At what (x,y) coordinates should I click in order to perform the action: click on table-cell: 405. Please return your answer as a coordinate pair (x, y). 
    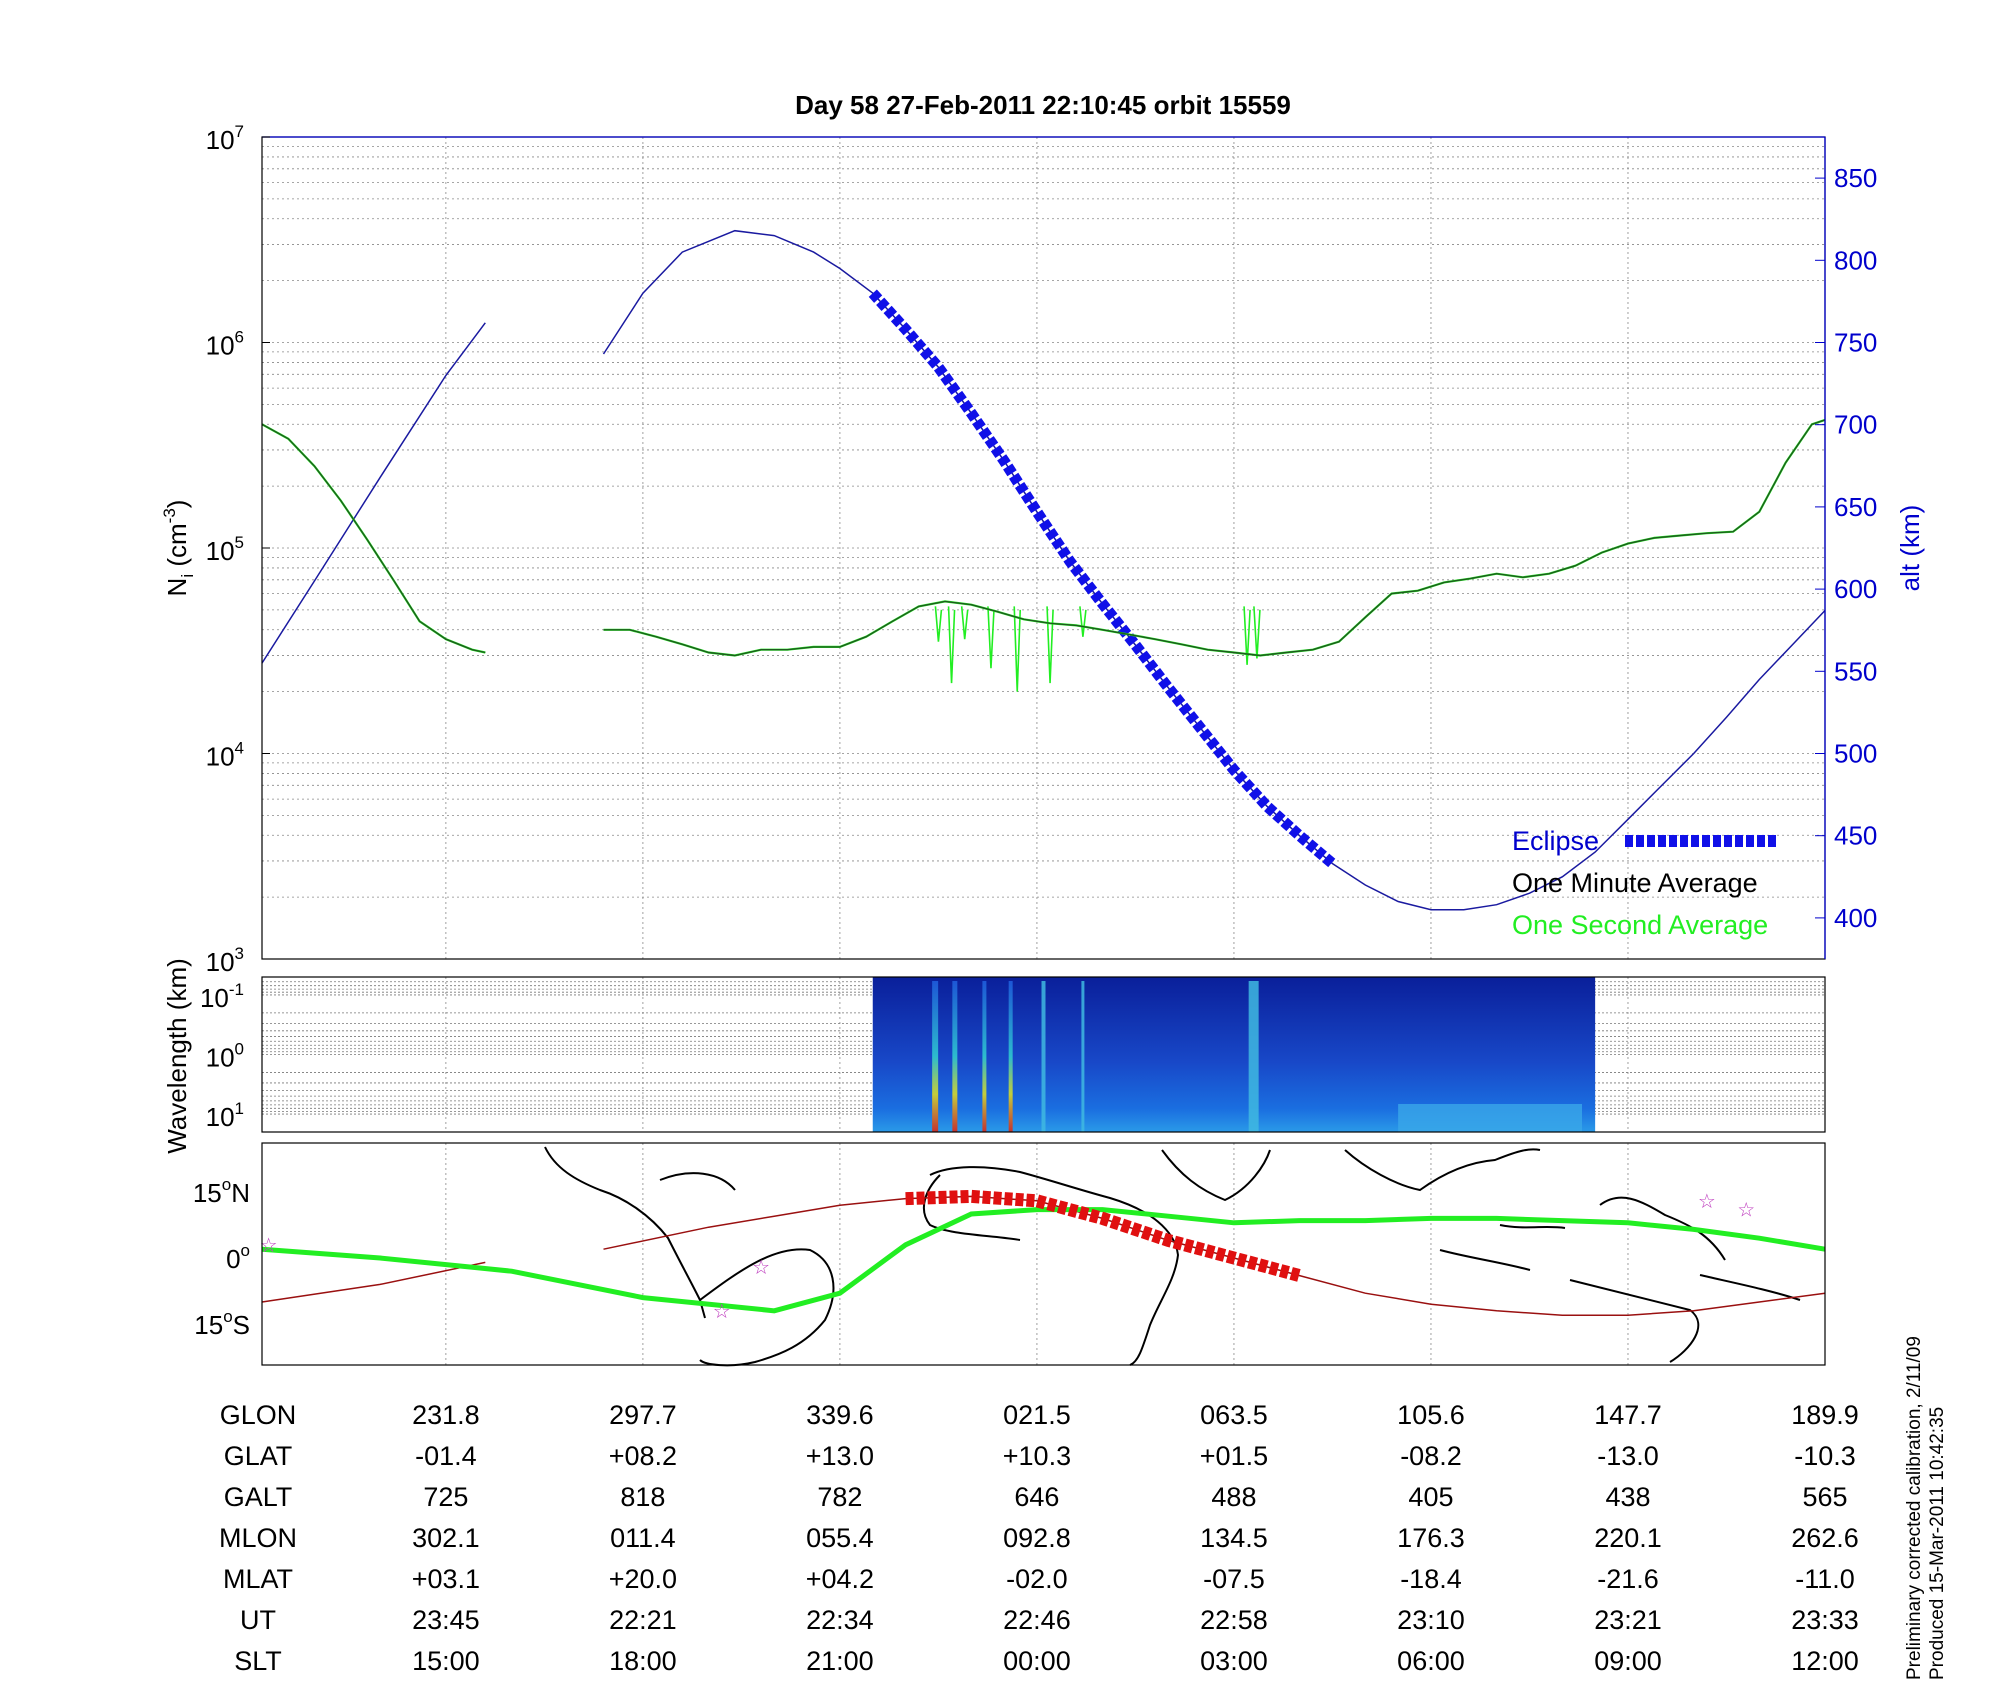
    Looking at the image, I should click on (1430, 1497).